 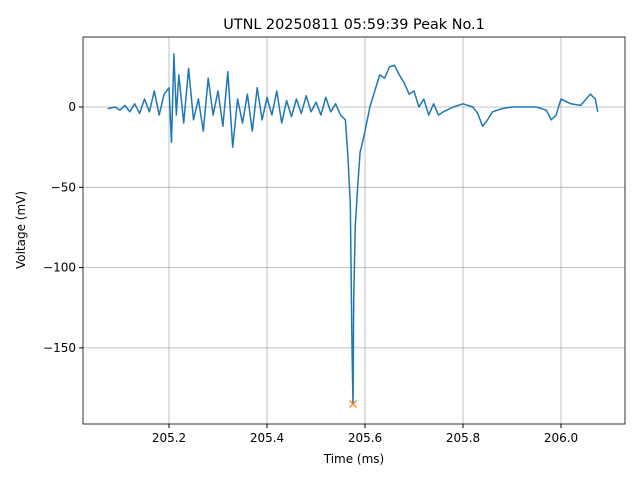 What do you see at coordinates (463, 438) in the screenshot?
I see `x-tick-label: 205.8` at bounding box center [463, 438].